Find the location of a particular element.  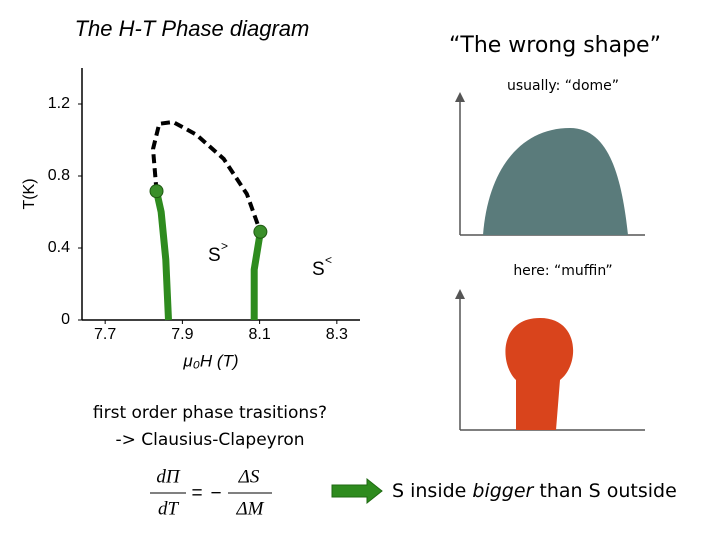

x-tick-label: 7.7 is located at coordinates (105, 334).